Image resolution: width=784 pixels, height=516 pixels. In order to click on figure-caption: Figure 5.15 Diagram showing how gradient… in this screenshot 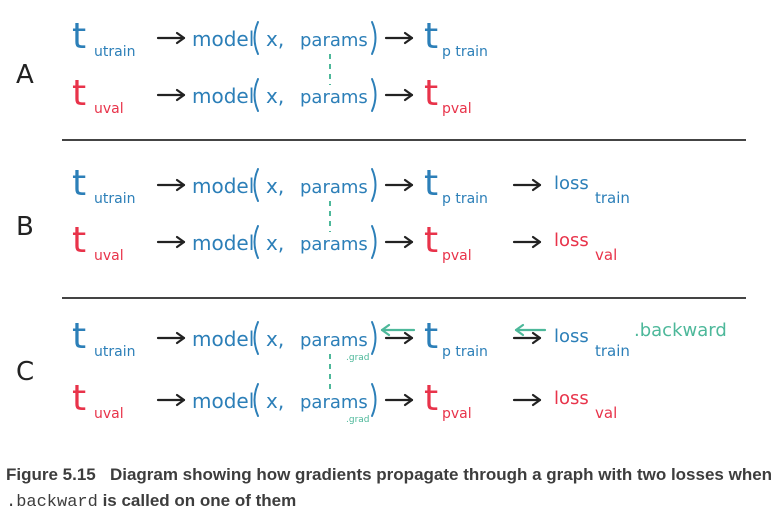, I will do `click(391, 489)`.